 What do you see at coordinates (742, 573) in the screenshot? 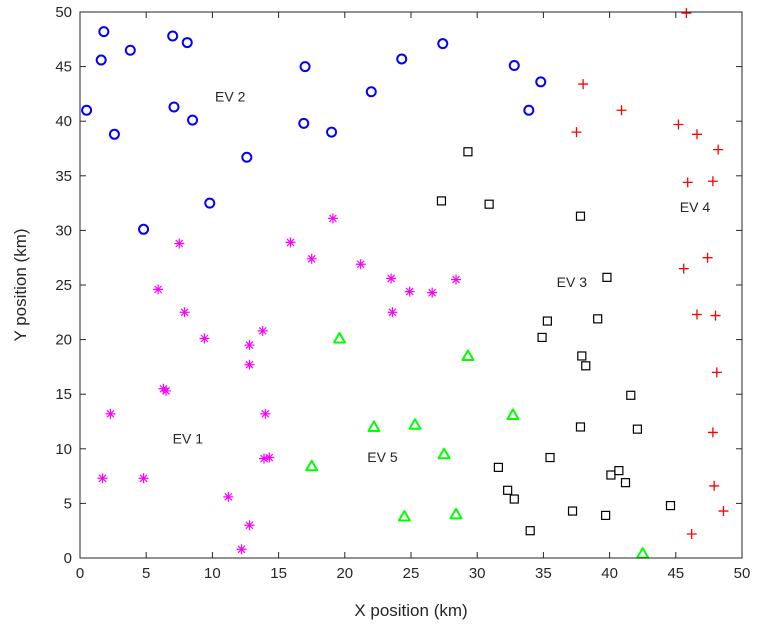
I see `x-tick-label: 50` at bounding box center [742, 573].